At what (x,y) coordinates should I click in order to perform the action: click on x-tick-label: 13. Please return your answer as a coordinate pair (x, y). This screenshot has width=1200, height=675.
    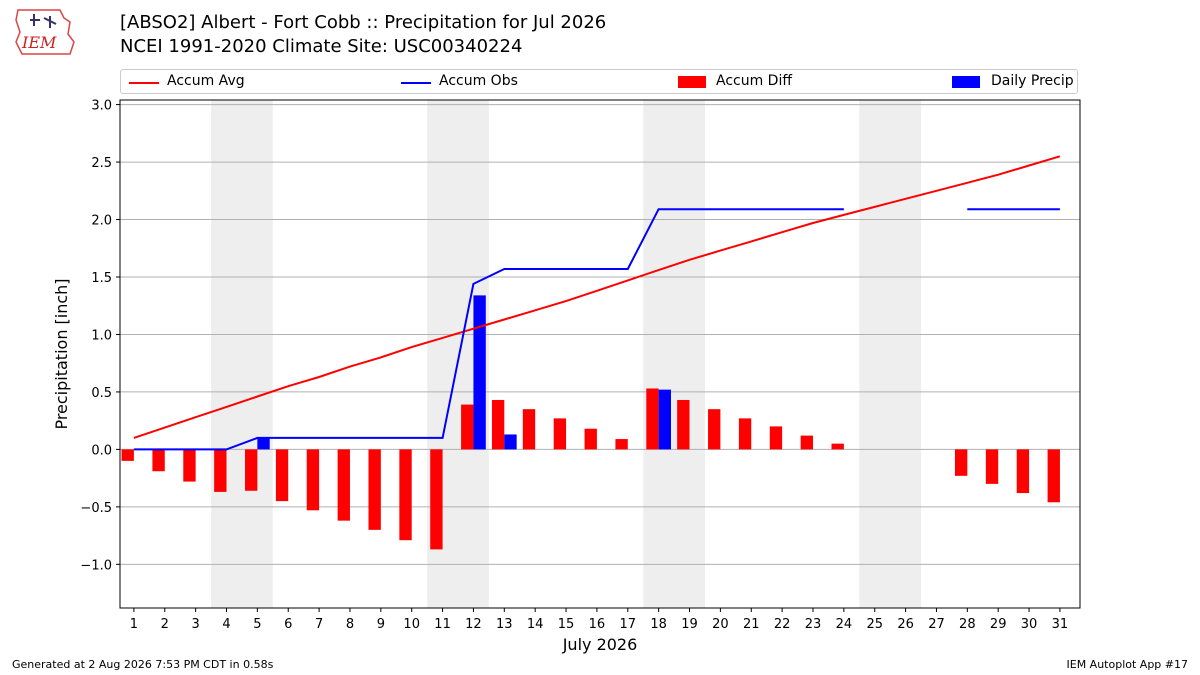
    Looking at the image, I should click on (504, 624).